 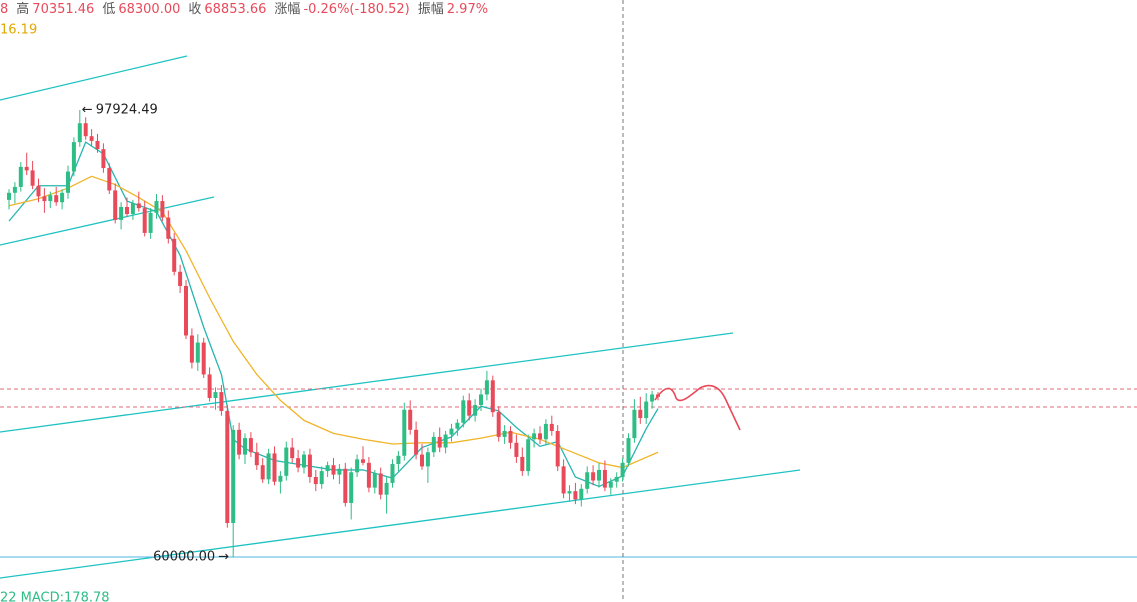 What do you see at coordinates (223, 557) in the screenshot?
I see `arrow: →` at bounding box center [223, 557].